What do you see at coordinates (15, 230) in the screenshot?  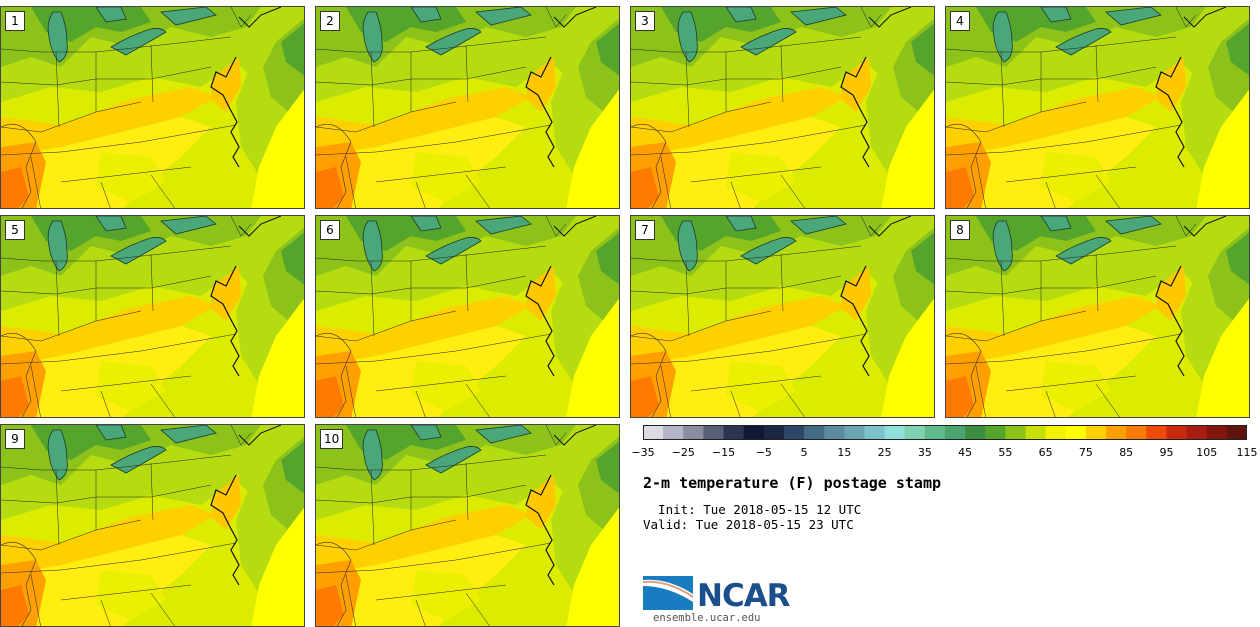 I see `member-label: 5` at bounding box center [15, 230].